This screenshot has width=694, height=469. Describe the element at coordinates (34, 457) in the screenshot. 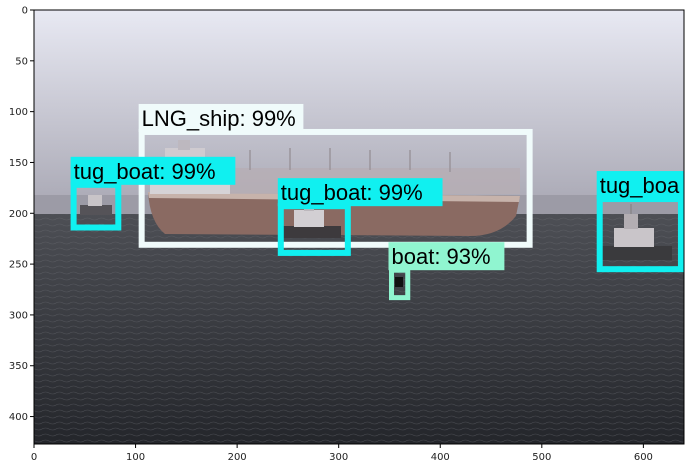

I see `x-tick-label: 0` at that location.